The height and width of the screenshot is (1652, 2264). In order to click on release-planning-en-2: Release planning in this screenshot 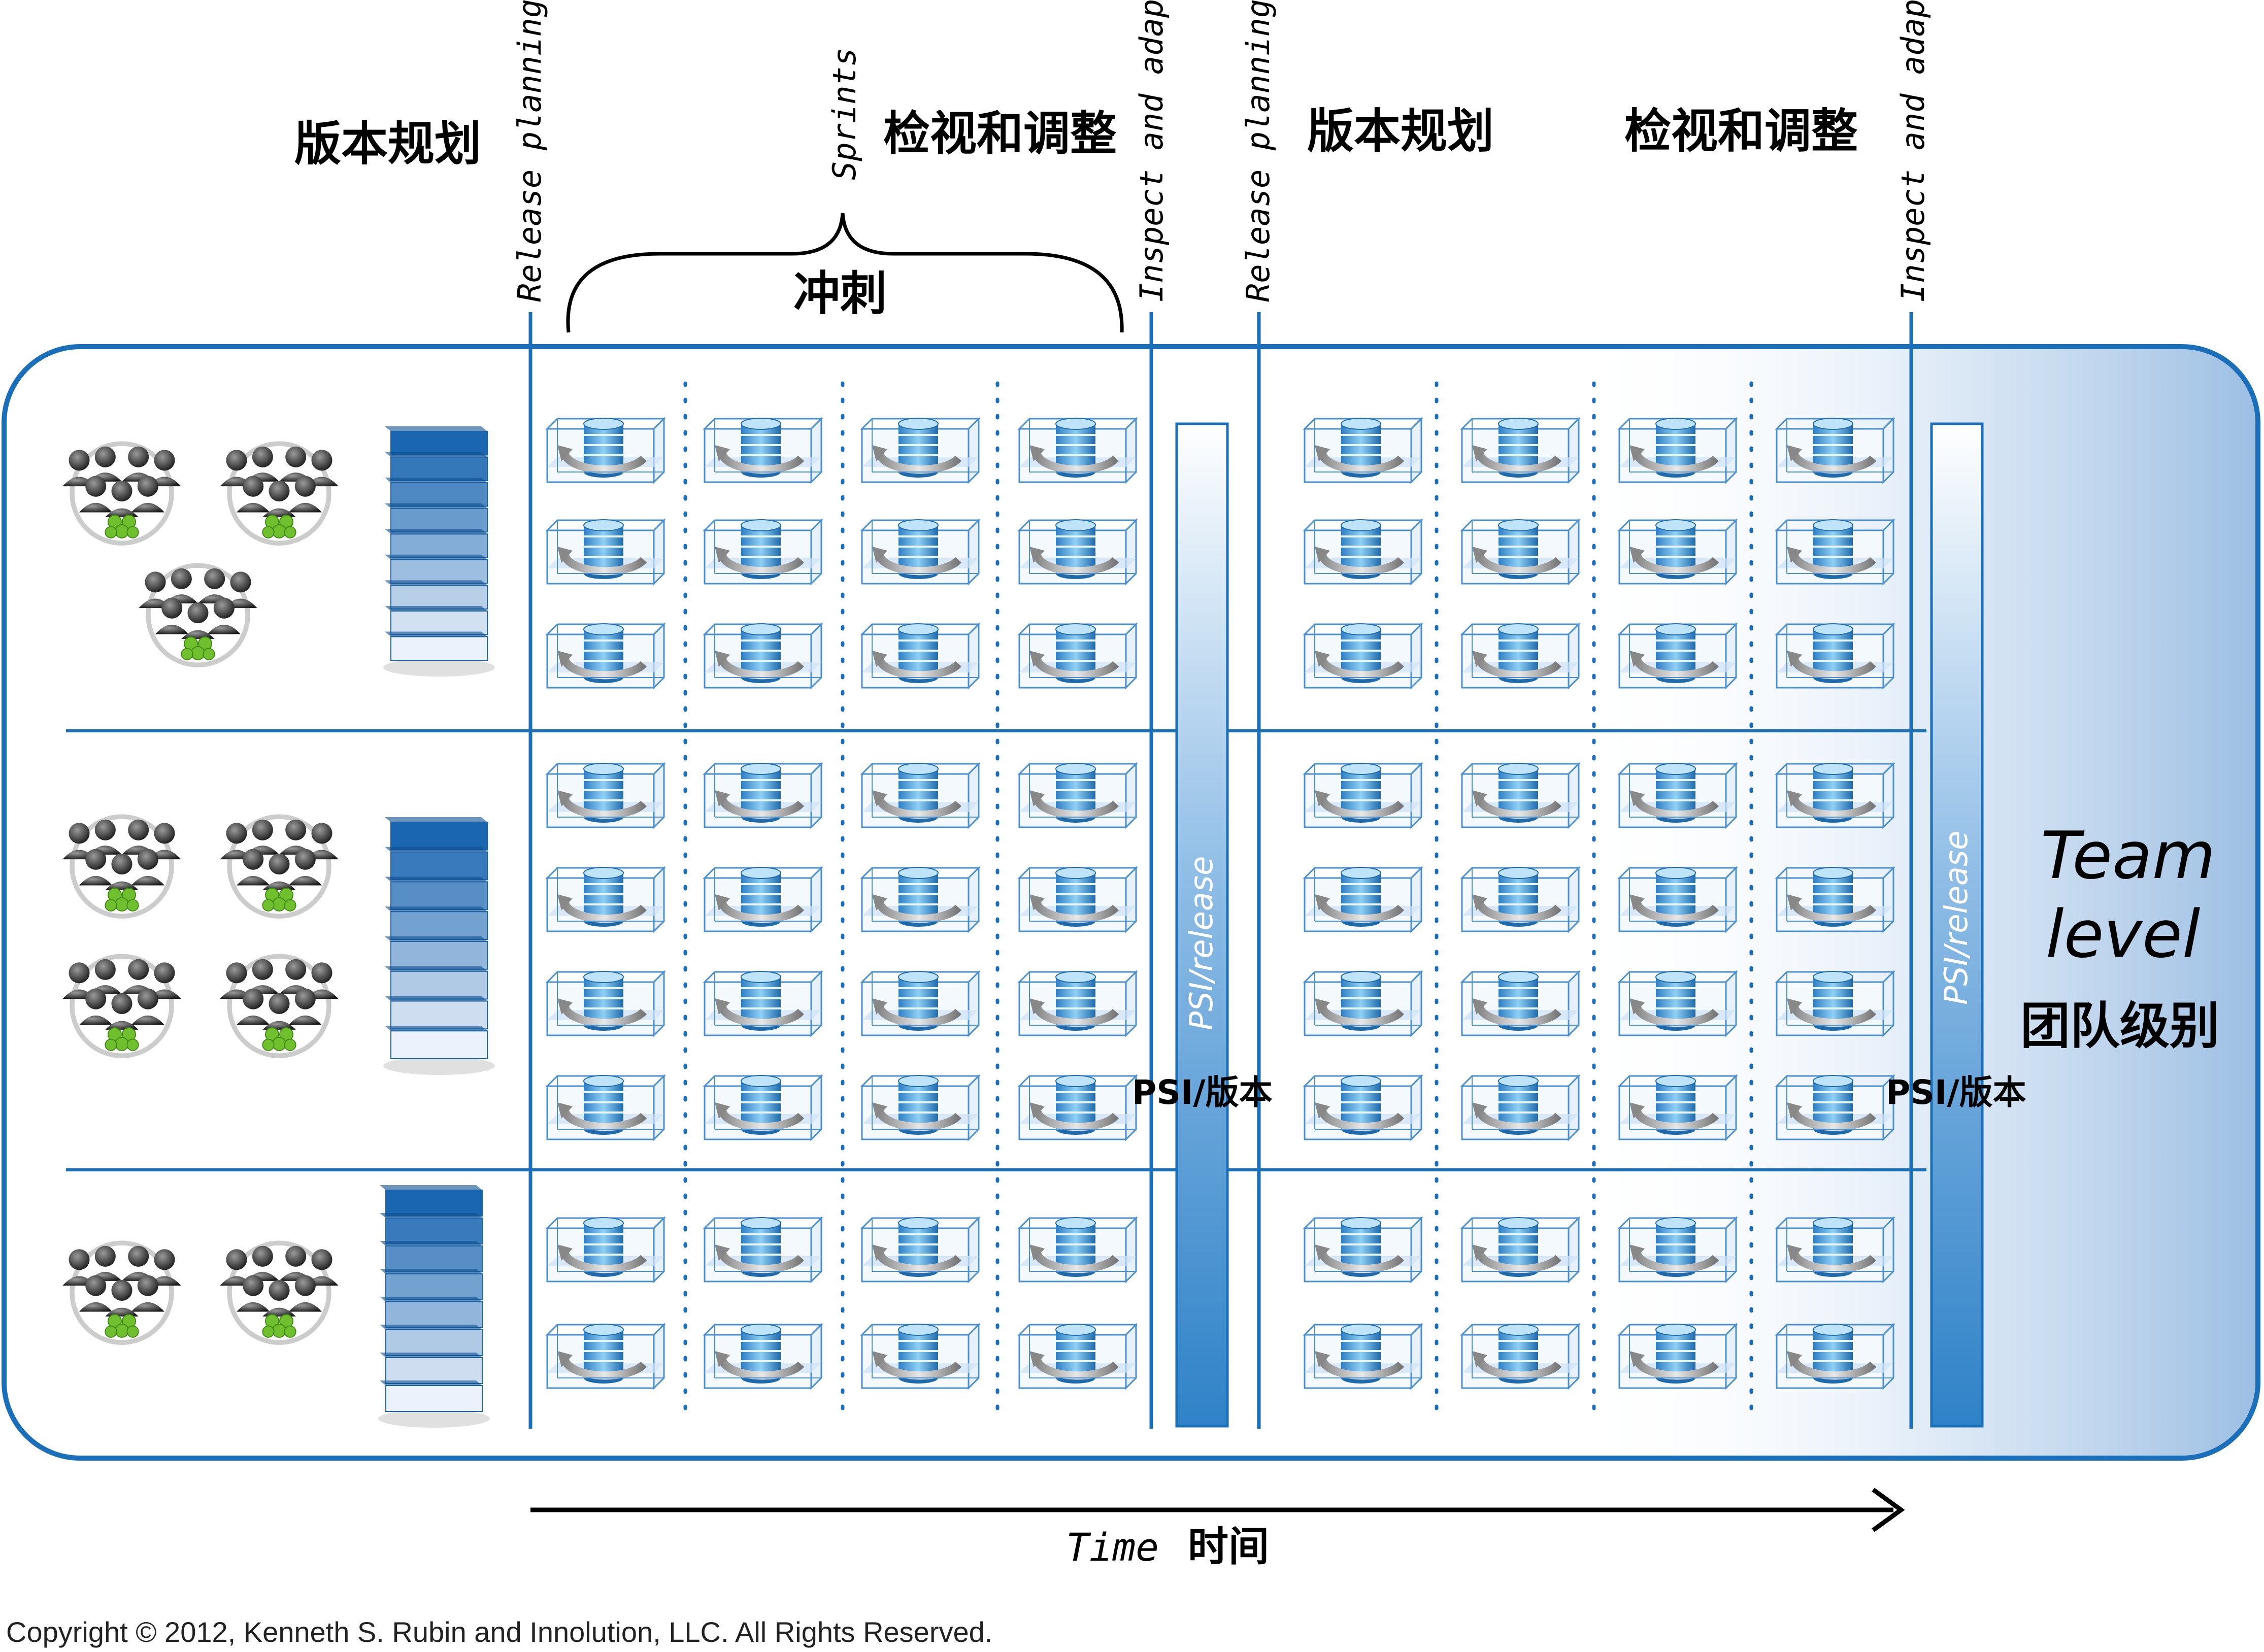, I will do `click(1258, 151)`.